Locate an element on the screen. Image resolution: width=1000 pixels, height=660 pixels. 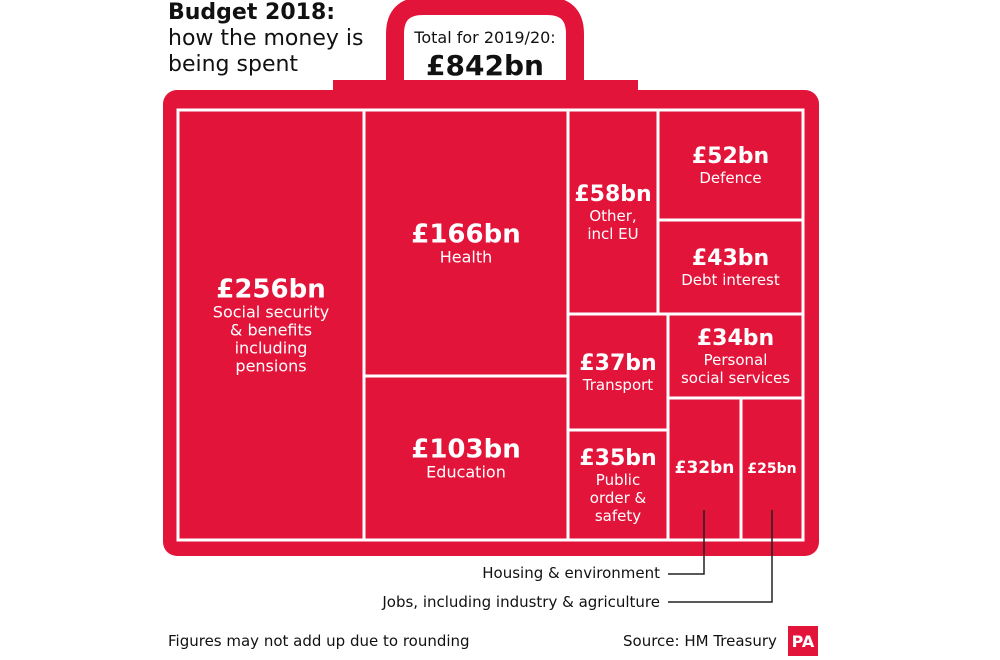
handle-shape is located at coordinates (485, 42).